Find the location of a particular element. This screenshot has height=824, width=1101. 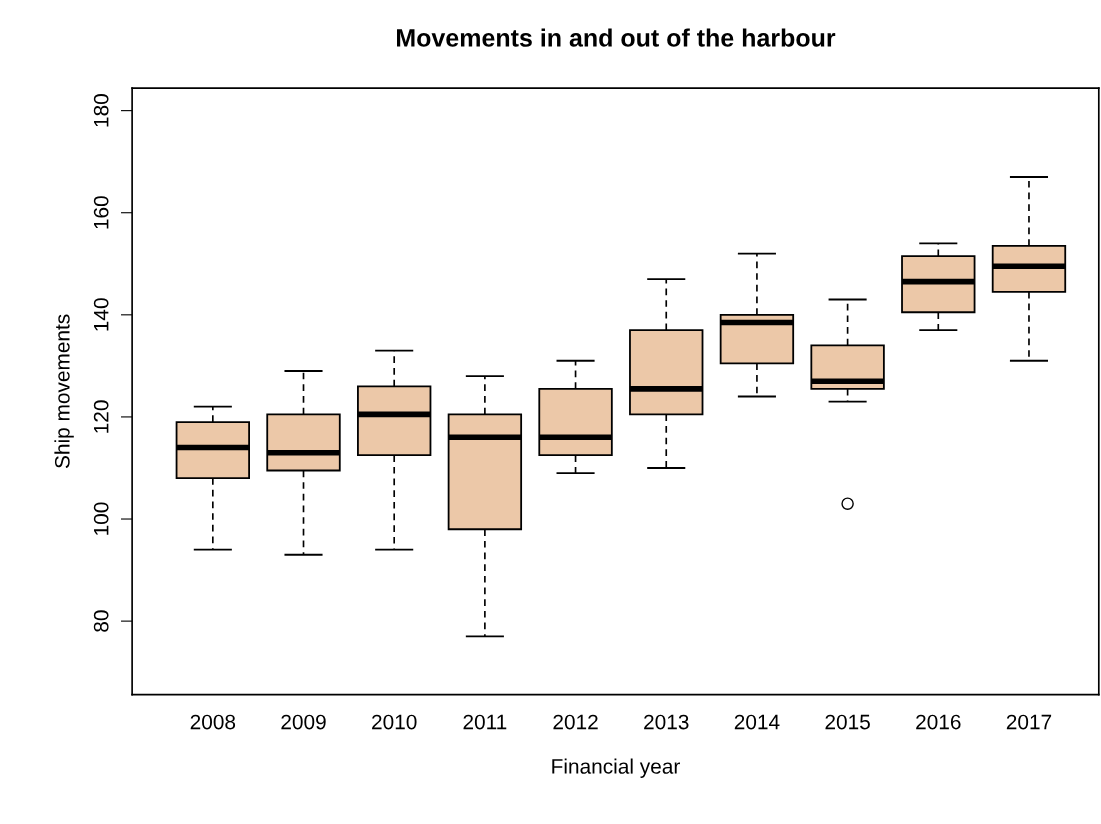

y-tick-label: 120 is located at coordinates (101, 416).